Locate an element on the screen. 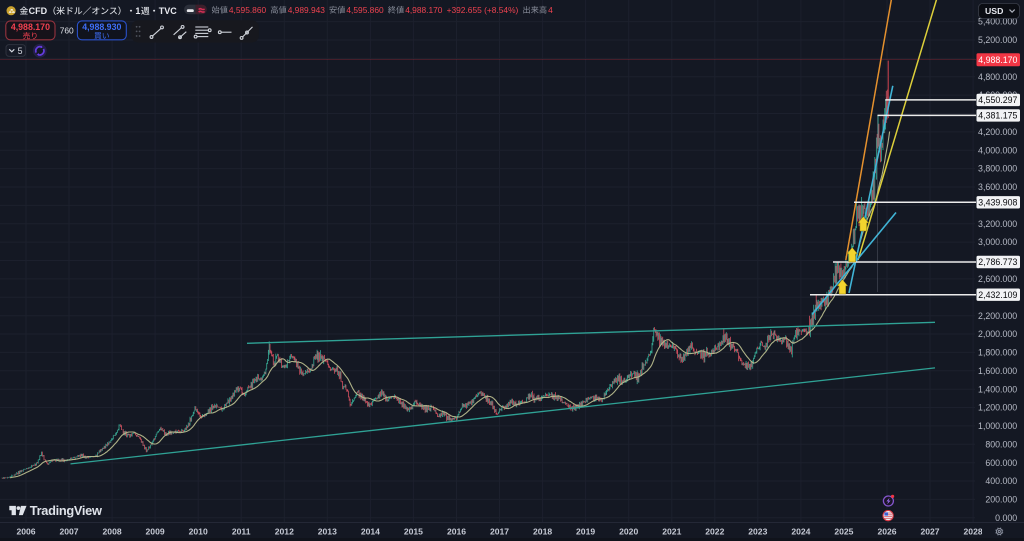 The image size is (1024, 541). svg-text: 2018 is located at coordinates (542, 532).